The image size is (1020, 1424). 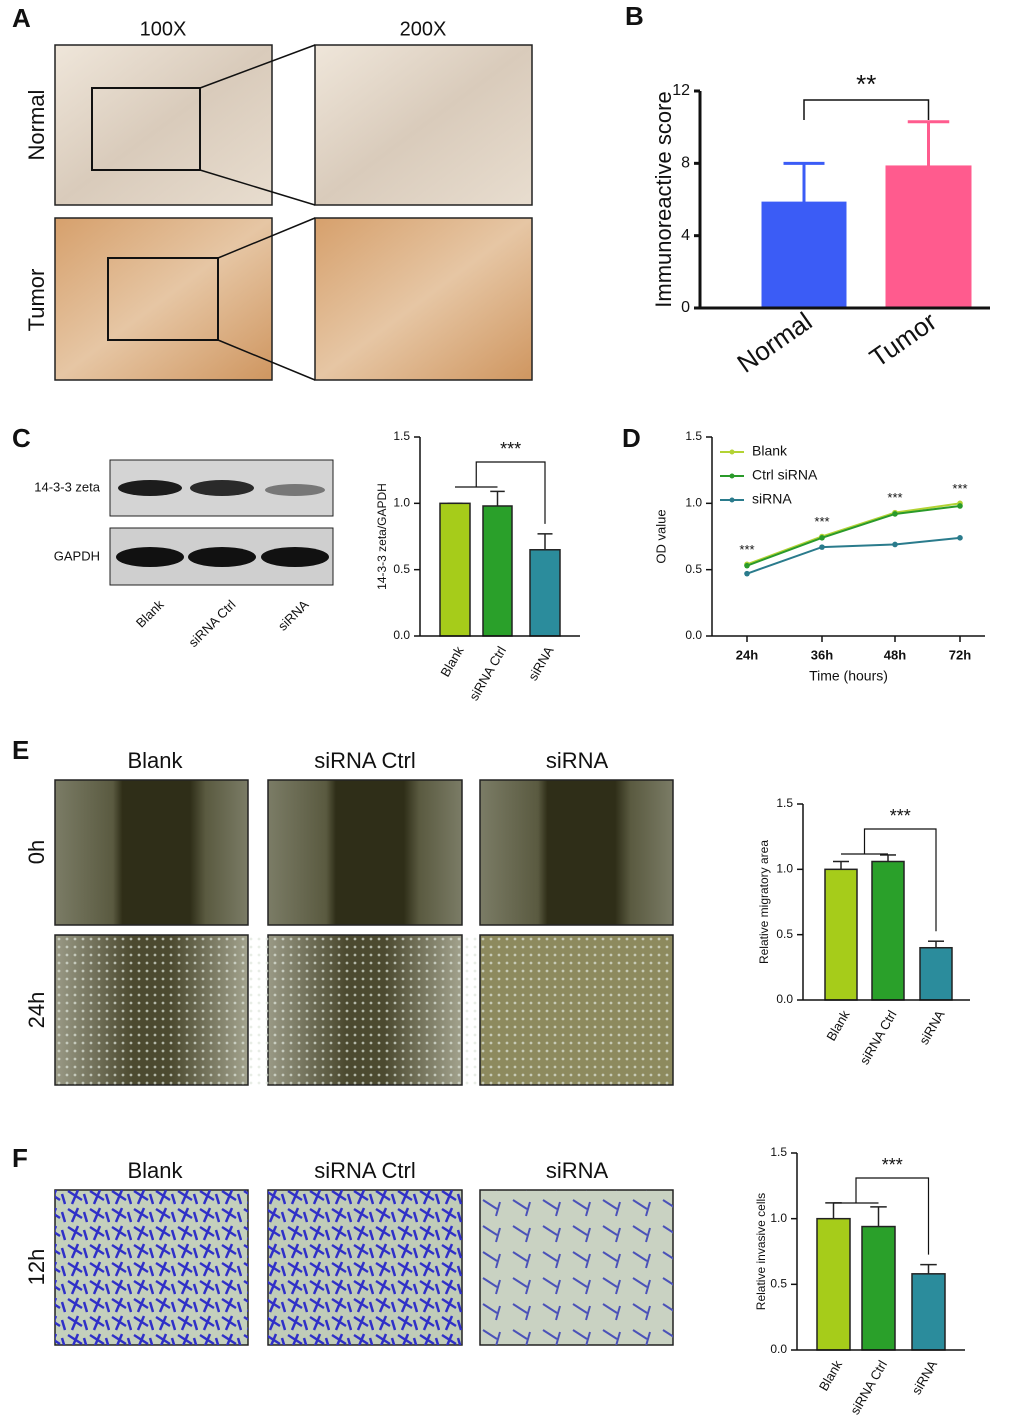 I want to click on lane-label: siRNA Ctrl, so click(x=212, y=623).